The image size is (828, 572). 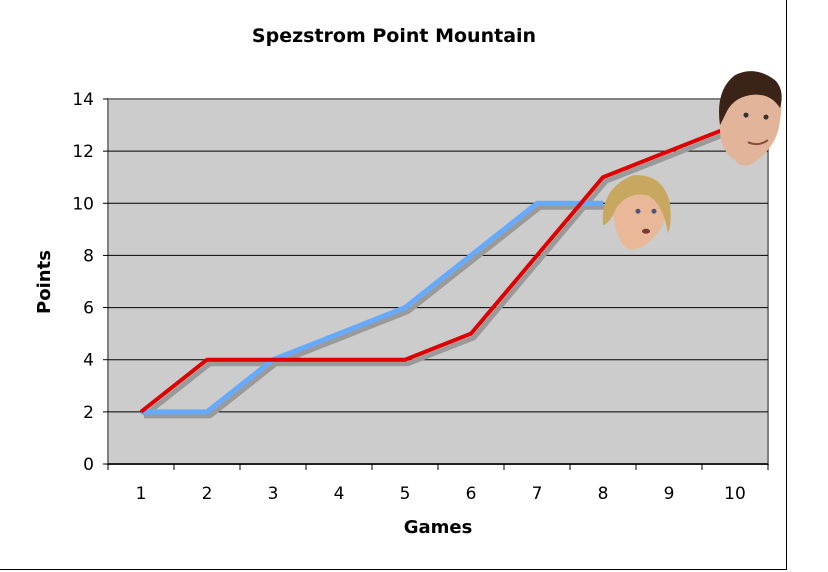 I want to click on x-tick-label: 5, so click(x=405, y=494).